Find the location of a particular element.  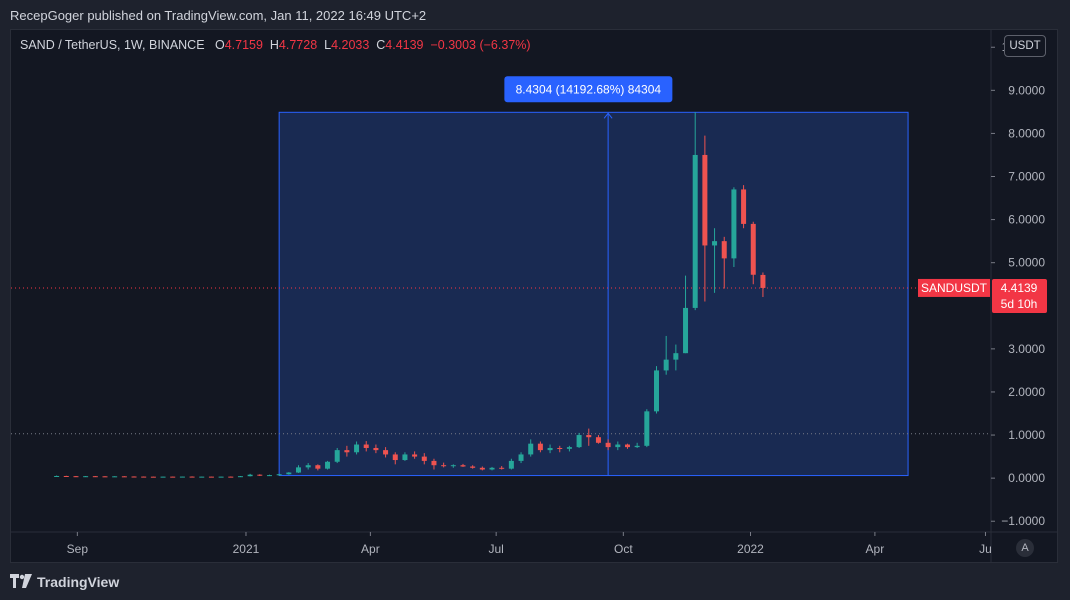

y-tick-label: 3.0000 is located at coordinates (1026, 349).